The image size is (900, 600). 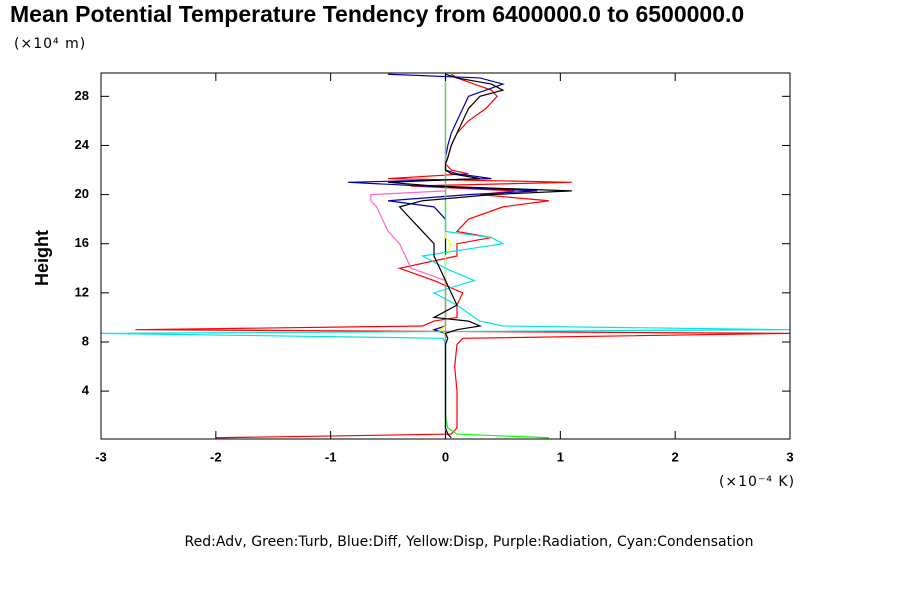 I want to click on y-tick-label: 4, so click(x=86, y=390).